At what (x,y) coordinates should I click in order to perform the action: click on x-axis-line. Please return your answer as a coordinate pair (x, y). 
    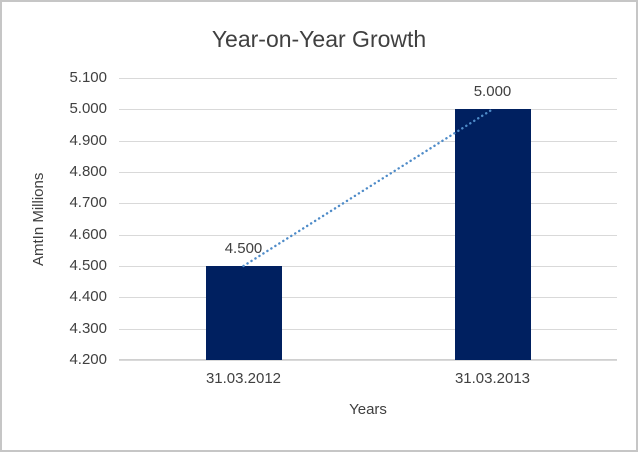
    Looking at the image, I should click on (368, 359).